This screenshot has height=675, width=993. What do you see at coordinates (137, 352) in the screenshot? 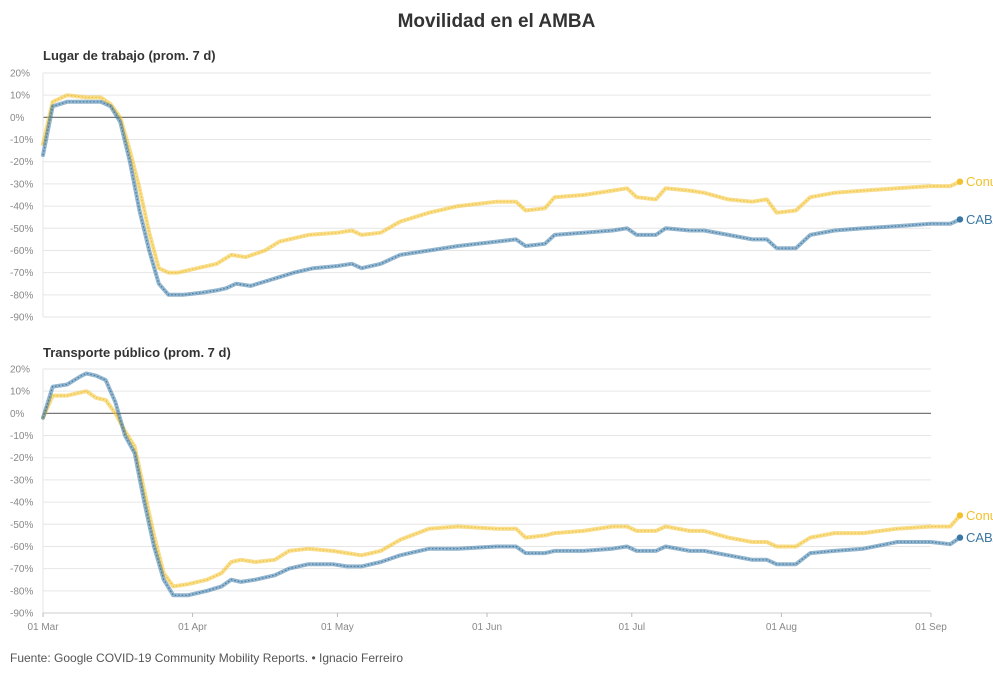
I see `panel-title-2: Transporte público (prom. 7 d)` at bounding box center [137, 352].